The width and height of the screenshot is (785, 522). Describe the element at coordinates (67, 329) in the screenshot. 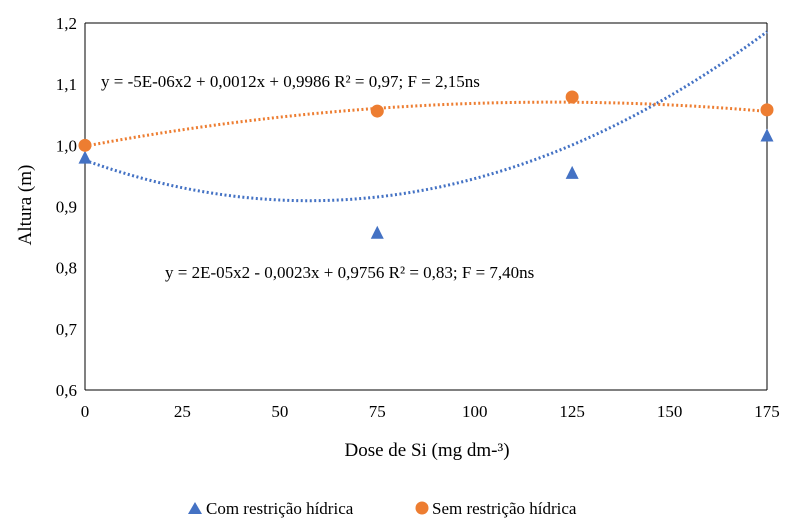

I see `y-tick-label: 0,7` at that location.